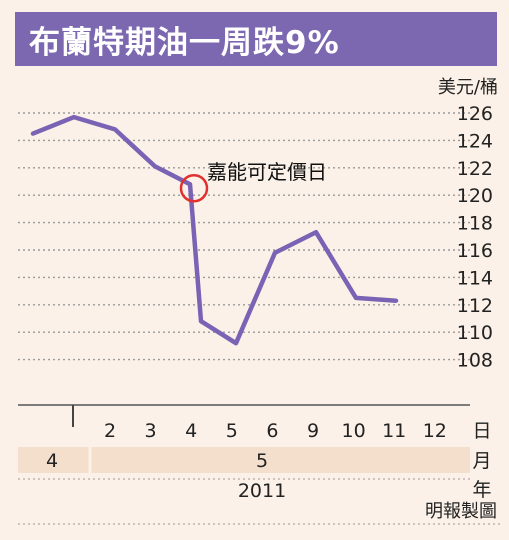 This screenshot has width=509, height=540. What do you see at coordinates (475, 306) in the screenshot?
I see `y-tick-label: 112` at bounding box center [475, 306].